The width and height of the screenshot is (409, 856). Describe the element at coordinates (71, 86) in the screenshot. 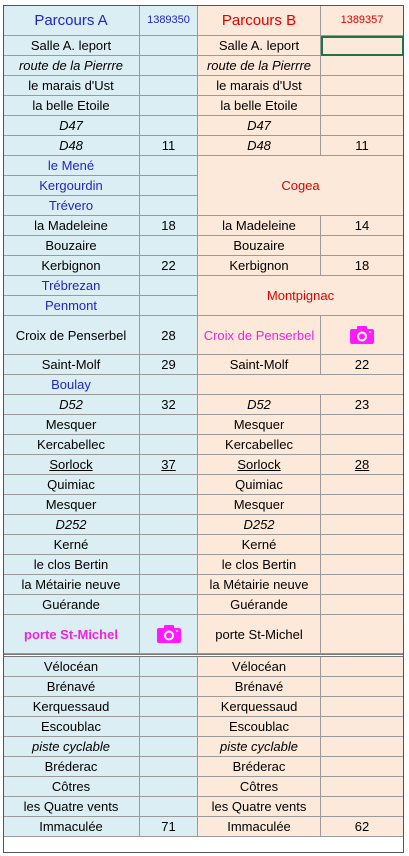

I see `parcours-a-place: le marais d'Ust` at that location.